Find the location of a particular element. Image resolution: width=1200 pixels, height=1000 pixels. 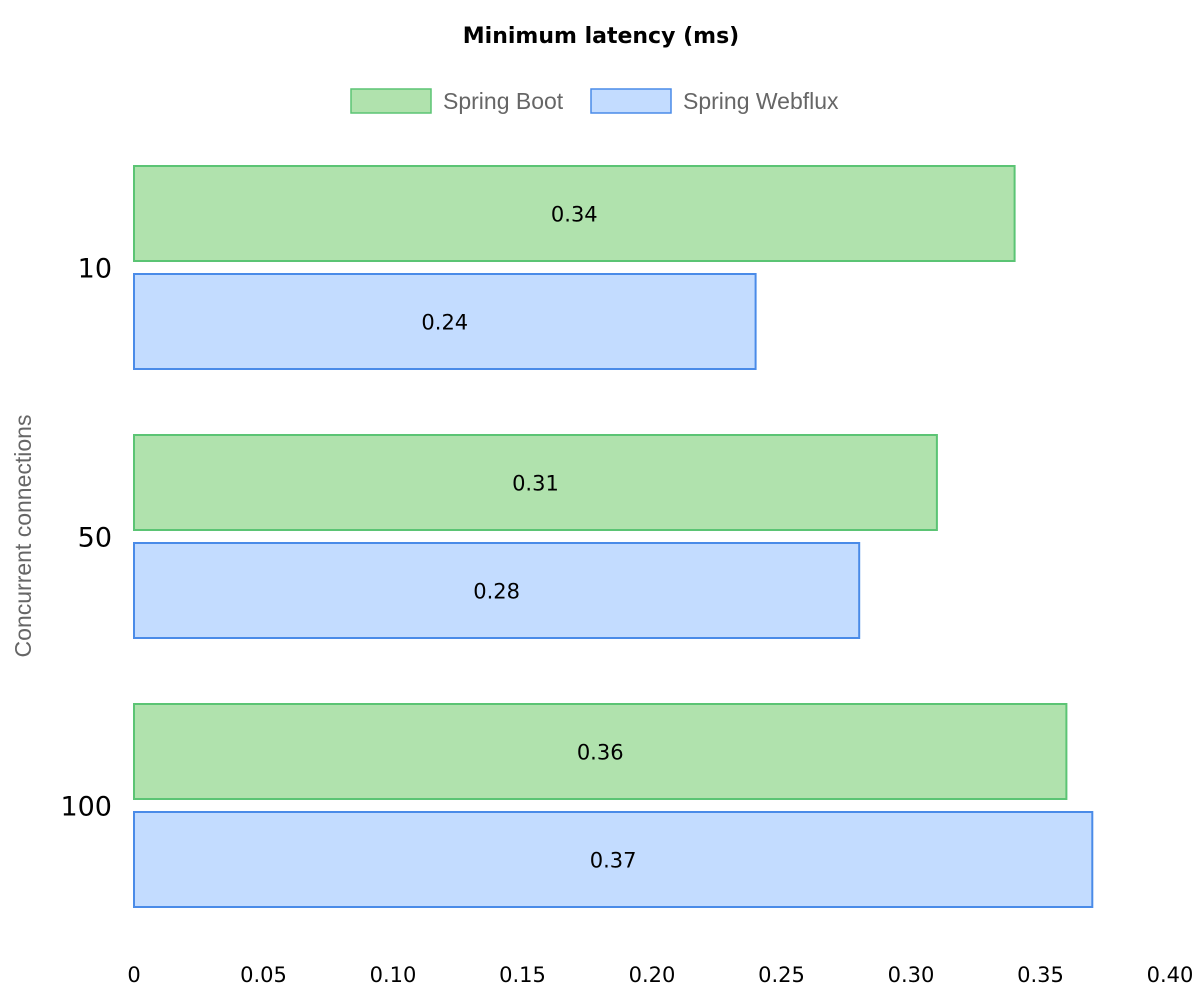

data-label-1-0: 0.24 is located at coordinates (444, 323).